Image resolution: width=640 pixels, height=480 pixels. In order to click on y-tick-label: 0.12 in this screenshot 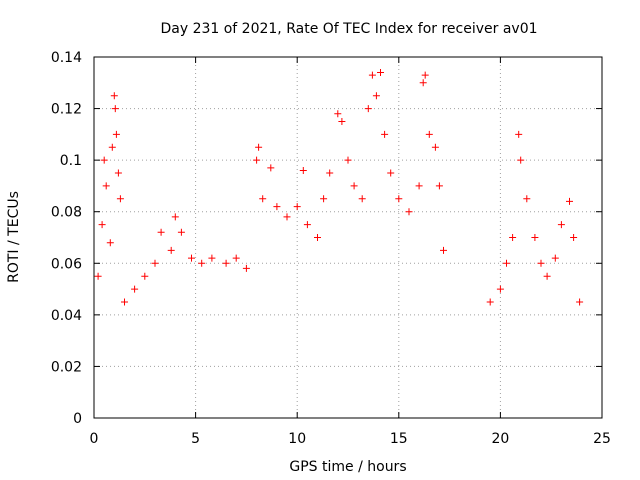, I will do `click(66, 110)`.